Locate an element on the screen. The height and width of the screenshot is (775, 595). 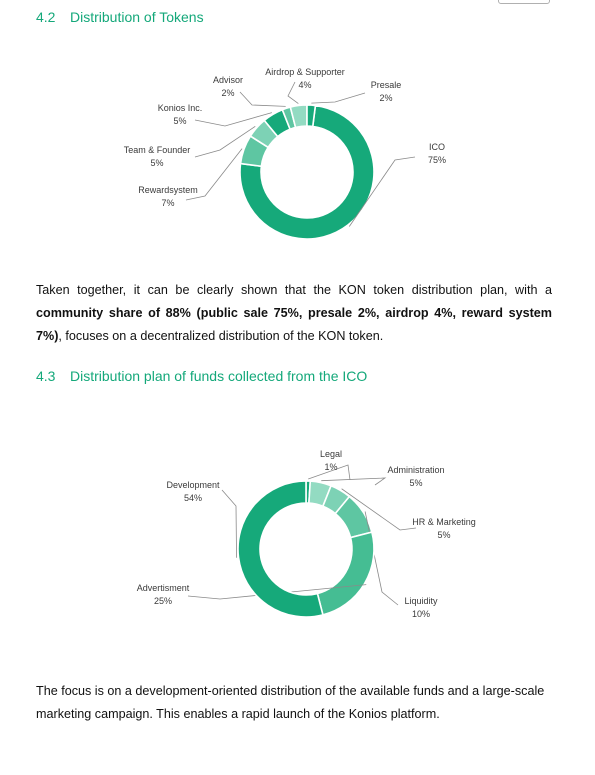
slice-label: Advisor is located at coordinates (228, 80).